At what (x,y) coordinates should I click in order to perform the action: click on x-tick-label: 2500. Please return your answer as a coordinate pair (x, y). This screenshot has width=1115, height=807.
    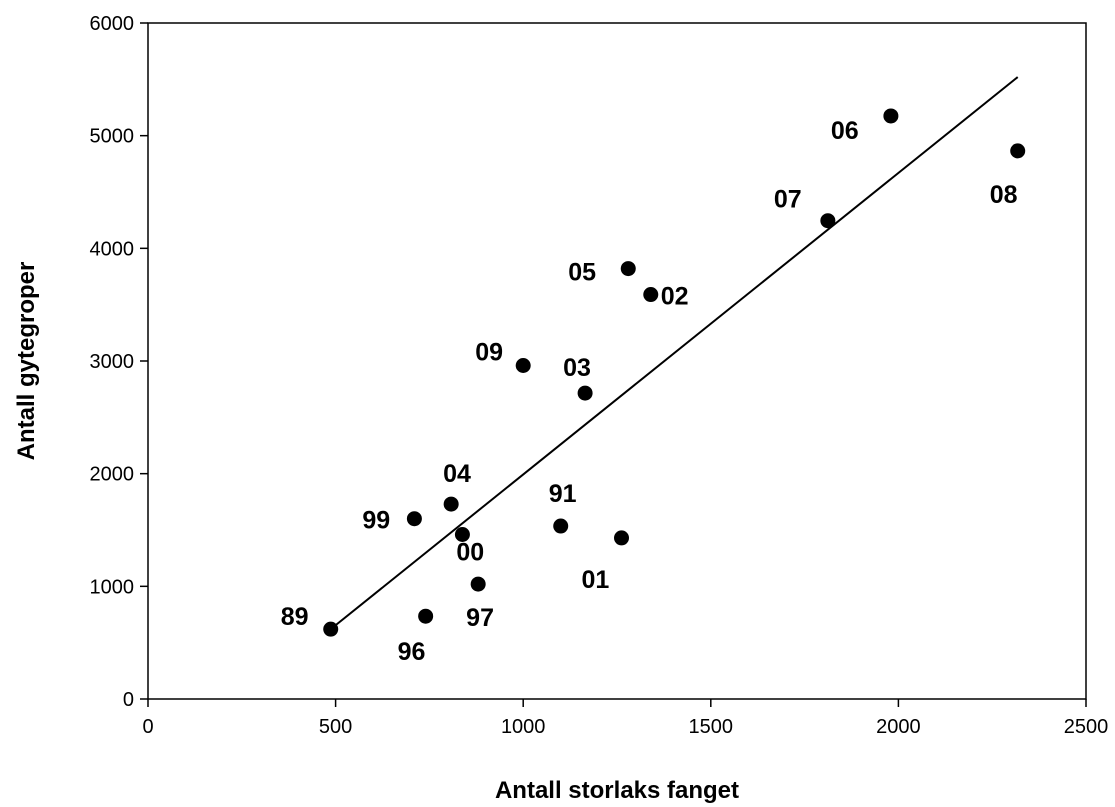
    Looking at the image, I should click on (1086, 727).